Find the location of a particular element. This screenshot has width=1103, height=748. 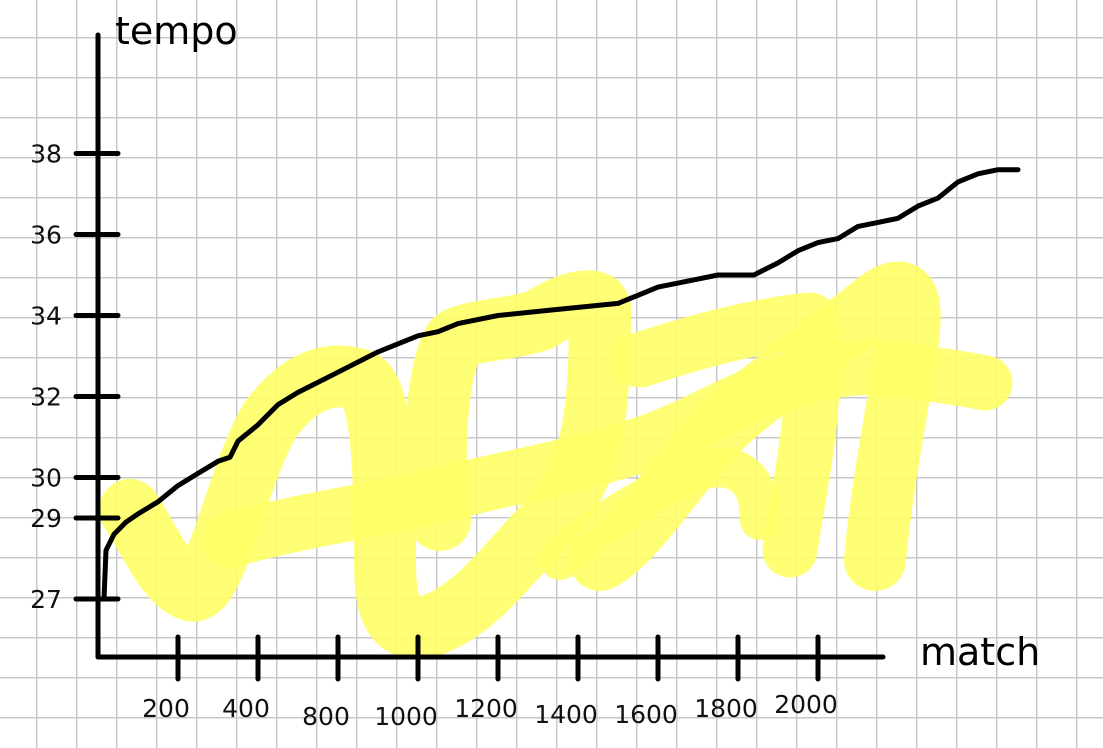

x-axis-title: match is located at coordinates (980, 652).